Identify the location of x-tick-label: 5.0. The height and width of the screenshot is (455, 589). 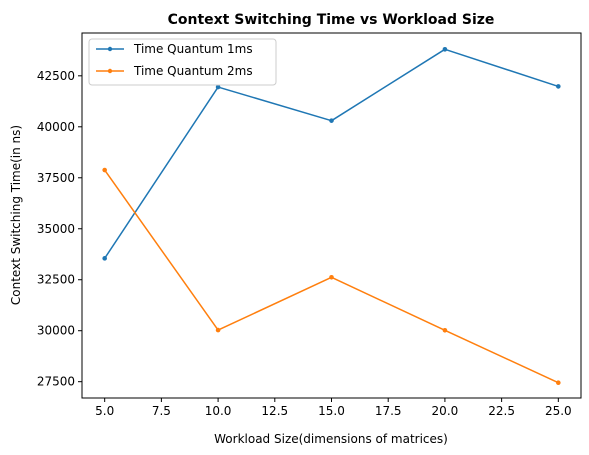
(104, 411).